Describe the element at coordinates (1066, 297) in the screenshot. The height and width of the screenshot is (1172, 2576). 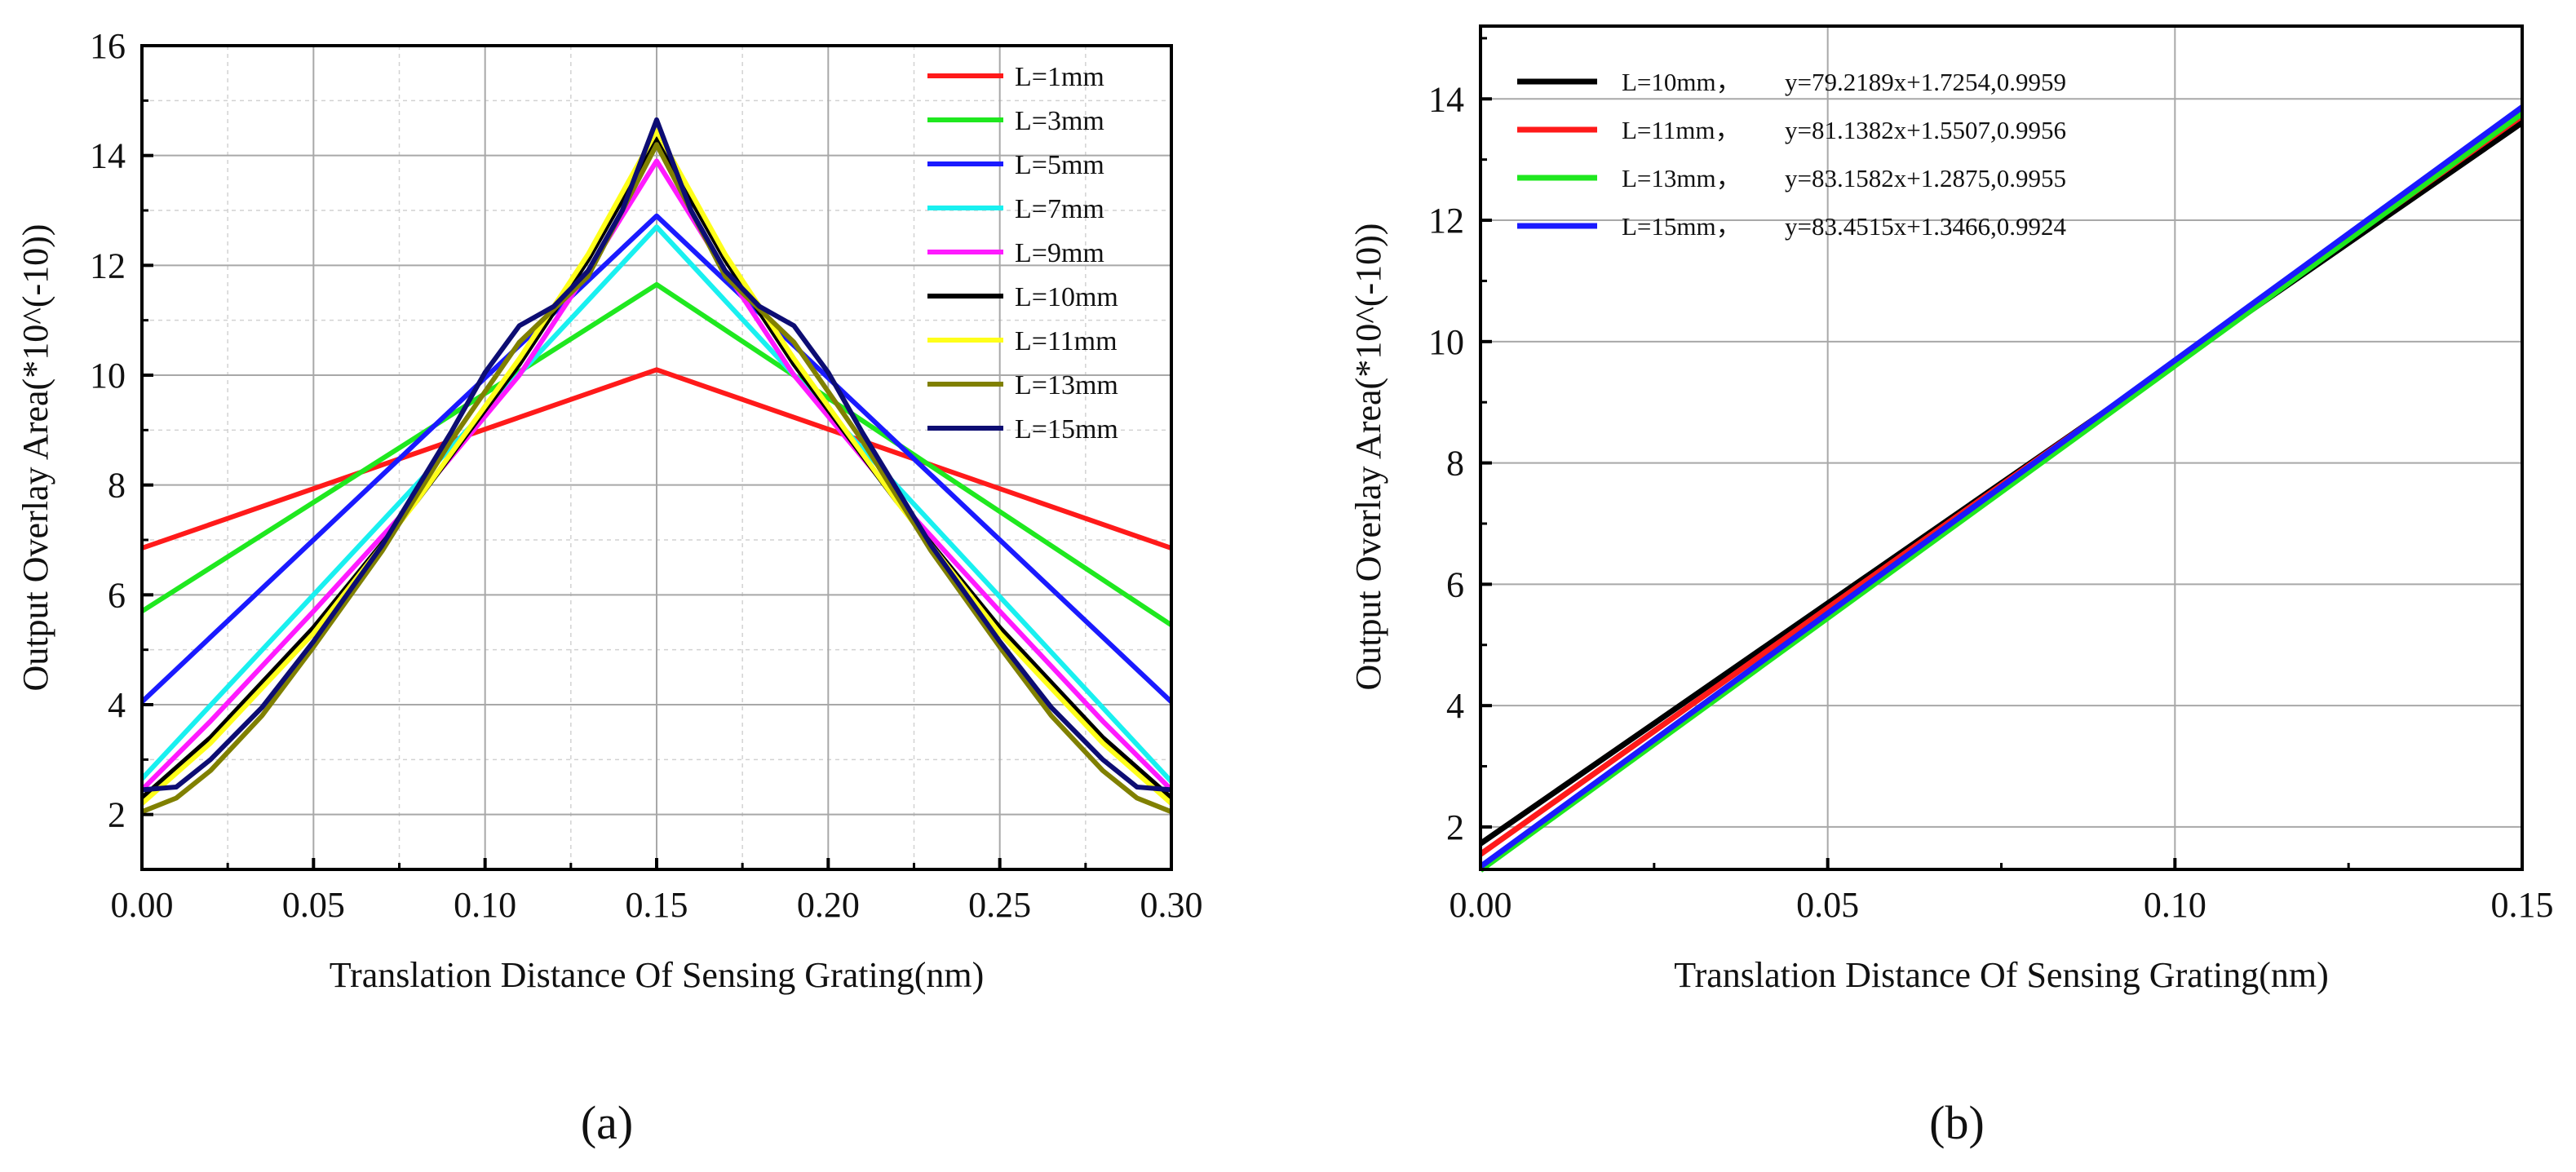
I see `legend-label: L=10mm` at that location.